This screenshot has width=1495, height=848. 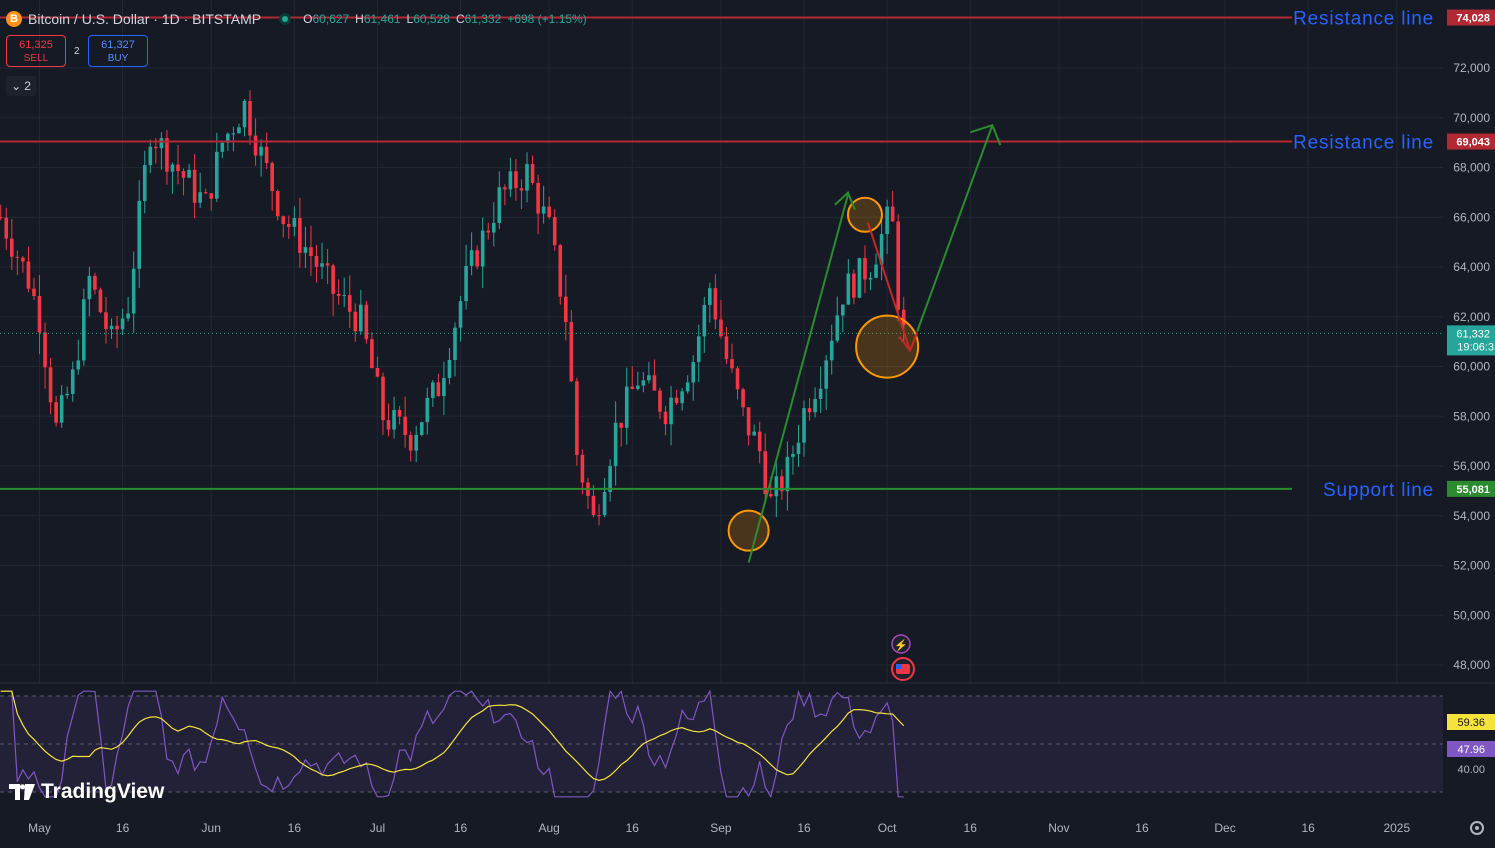 I want to click on market-open-icon, so click(x=285, y=19).